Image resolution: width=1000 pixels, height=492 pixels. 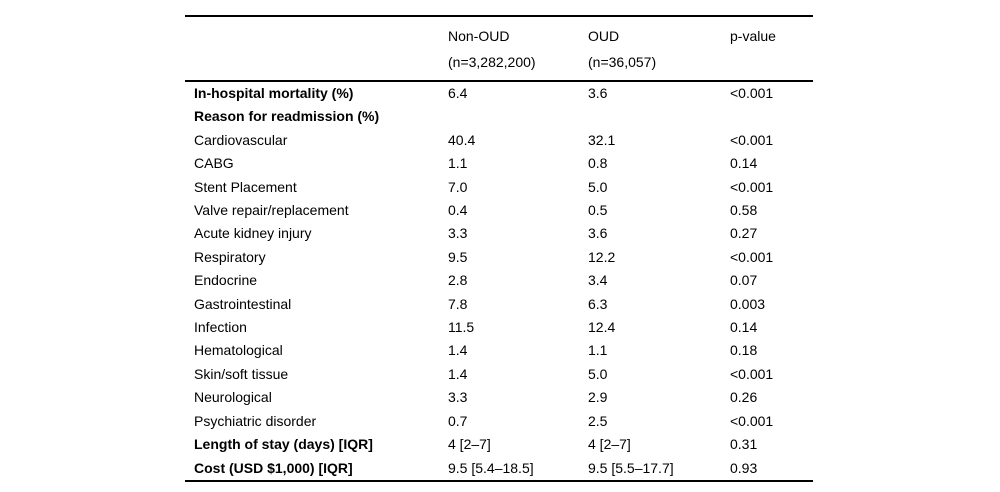 I want to click on cell-oud: 0.8, so click(x=598, y=163).